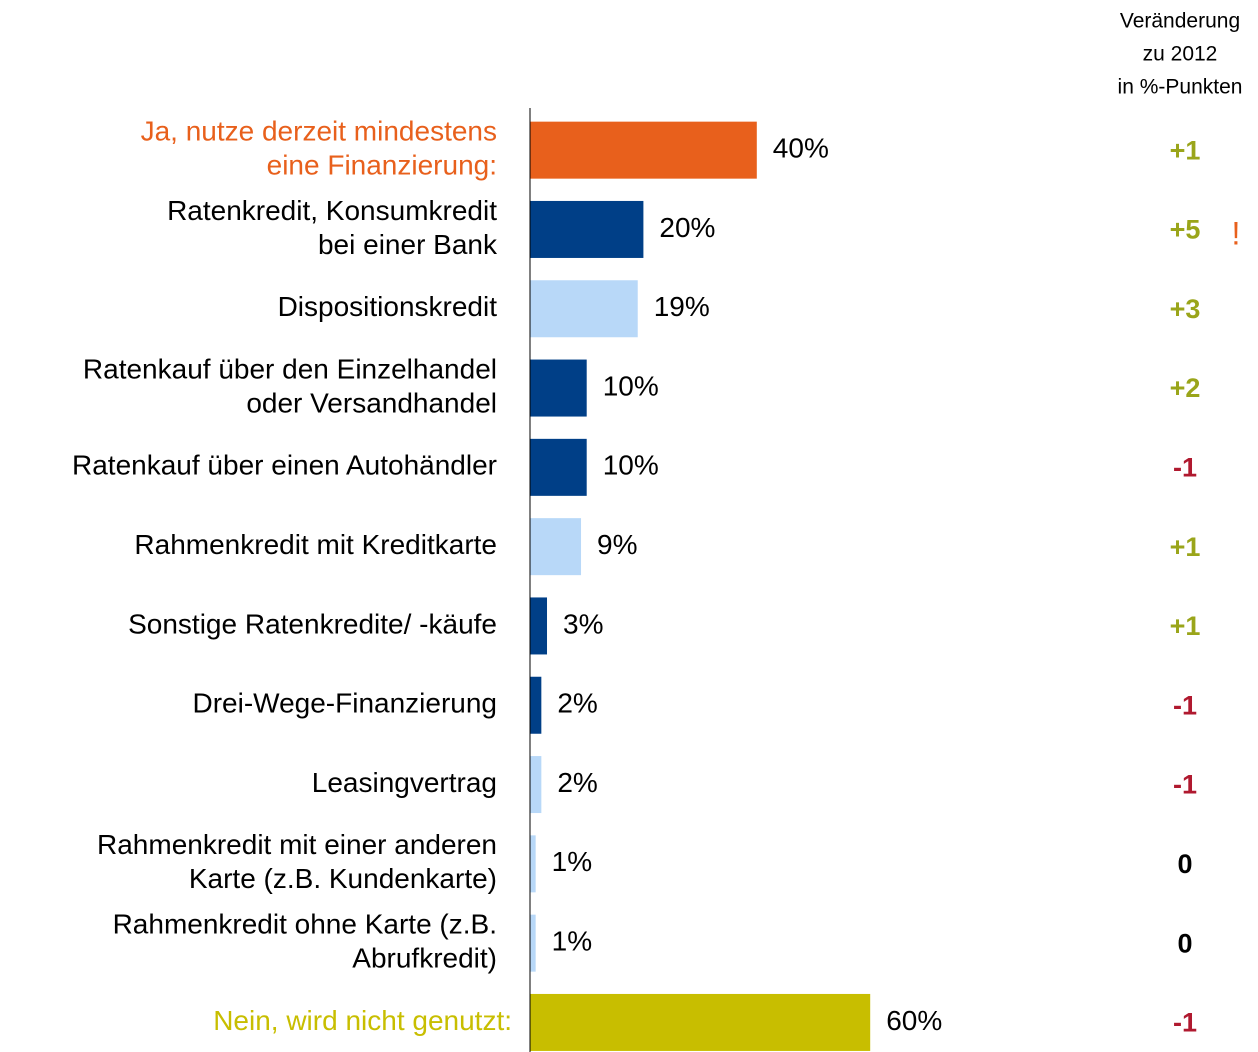  I want to click on annotation: !, so click(1236, 233).